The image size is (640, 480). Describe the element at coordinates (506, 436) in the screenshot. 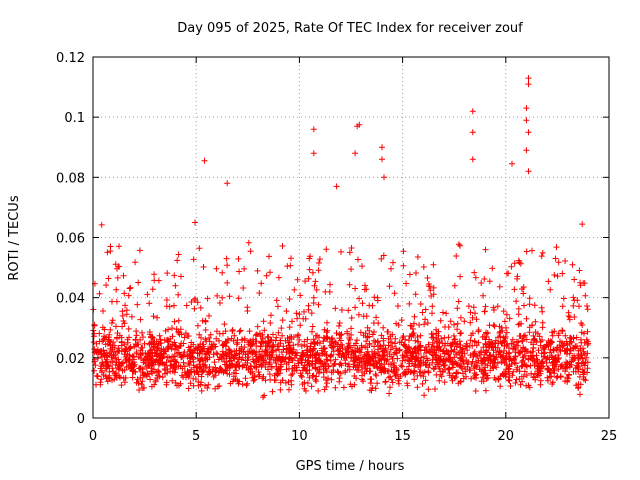

I see `x-tick-label: 20` at that location.